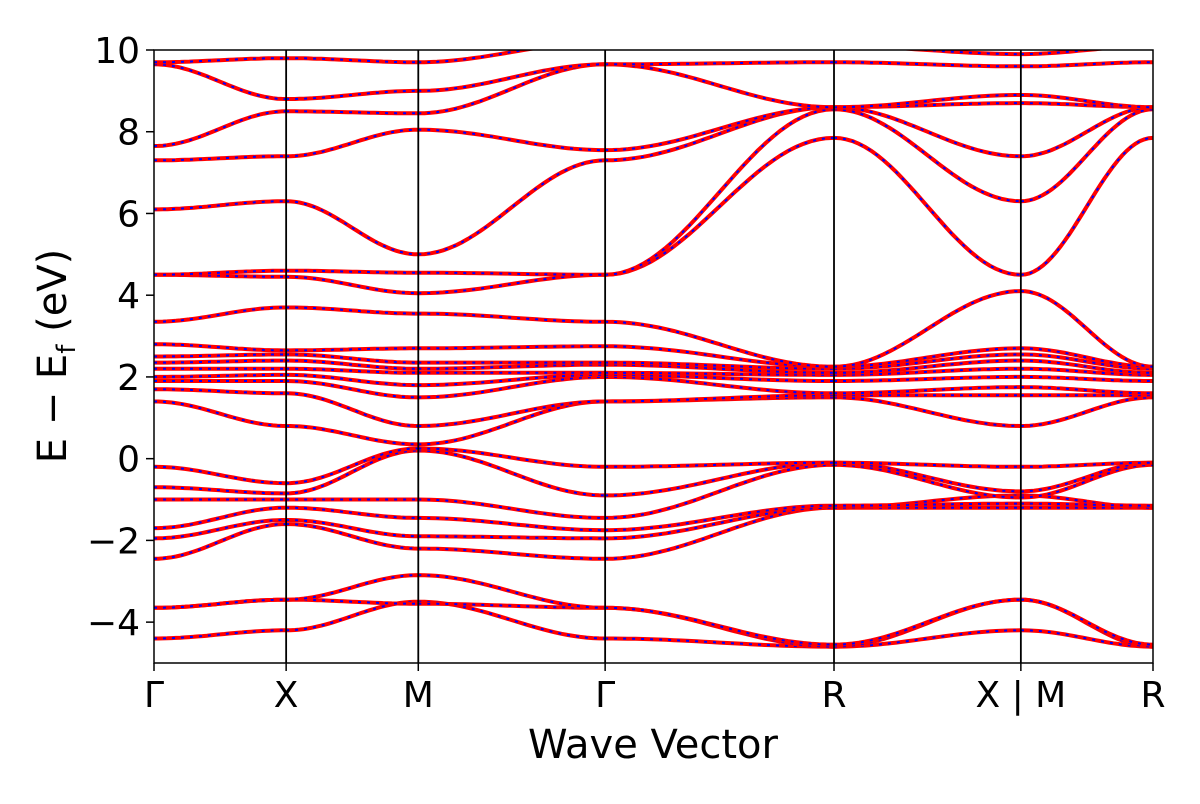  I want to click on y-axis-ticks: −4 −2 0 2 4 6 8 10, so click(120, 337).